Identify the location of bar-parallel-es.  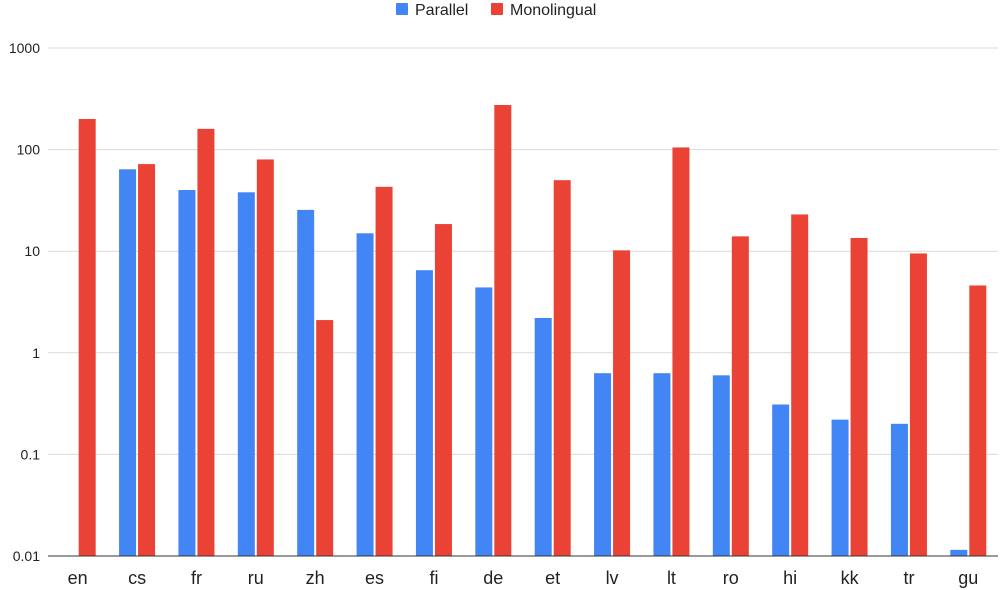
(365, 394).